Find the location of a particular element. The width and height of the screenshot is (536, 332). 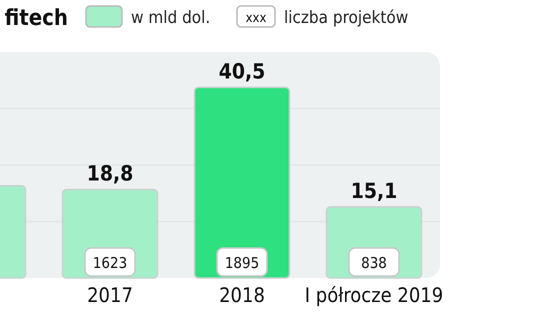

data-label: 40,5 is located at coordinates (242, 71).